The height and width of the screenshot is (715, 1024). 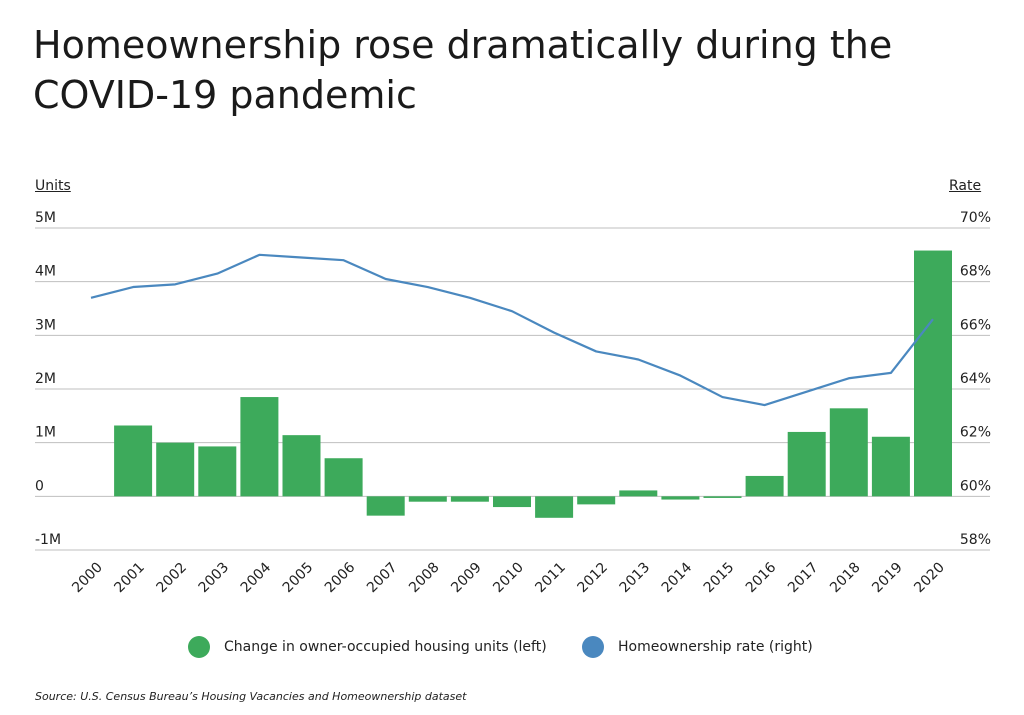 I want to click on x-tick-label: 2019, so click(x=887, y=578).